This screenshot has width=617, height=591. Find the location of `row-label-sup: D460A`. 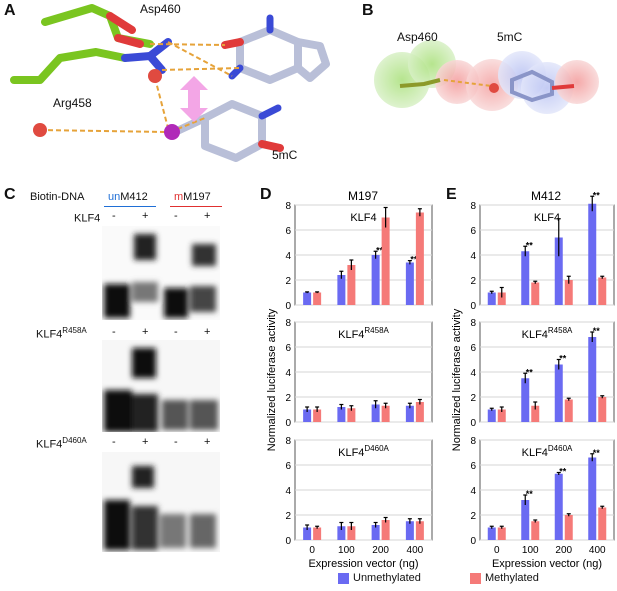

row-label-sup: D460A is located at coordinates (74, 440).